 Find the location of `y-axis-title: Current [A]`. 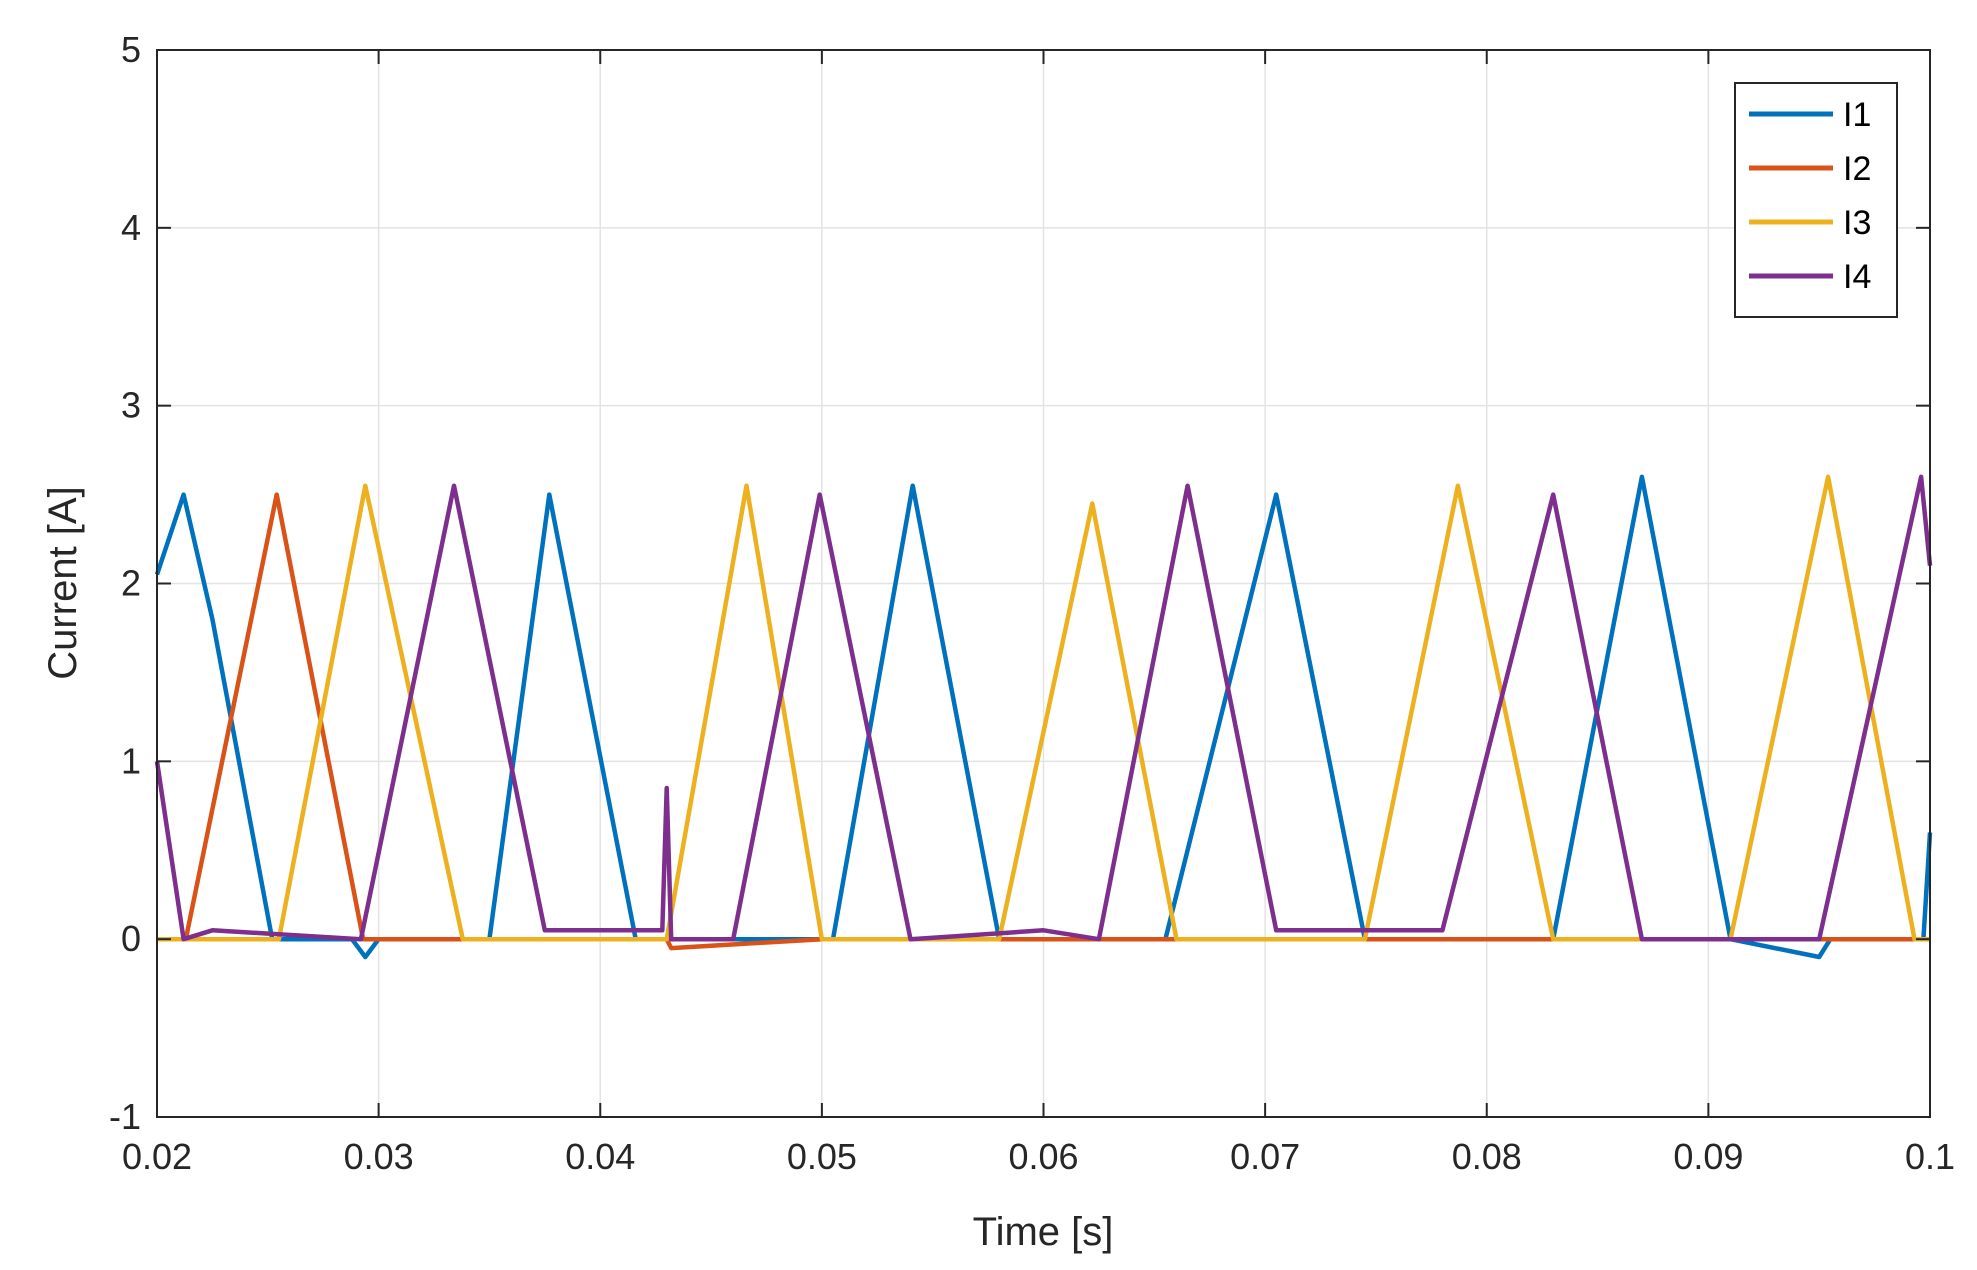

y-axis-title: Current [A] is located at coordinates (63, 582).